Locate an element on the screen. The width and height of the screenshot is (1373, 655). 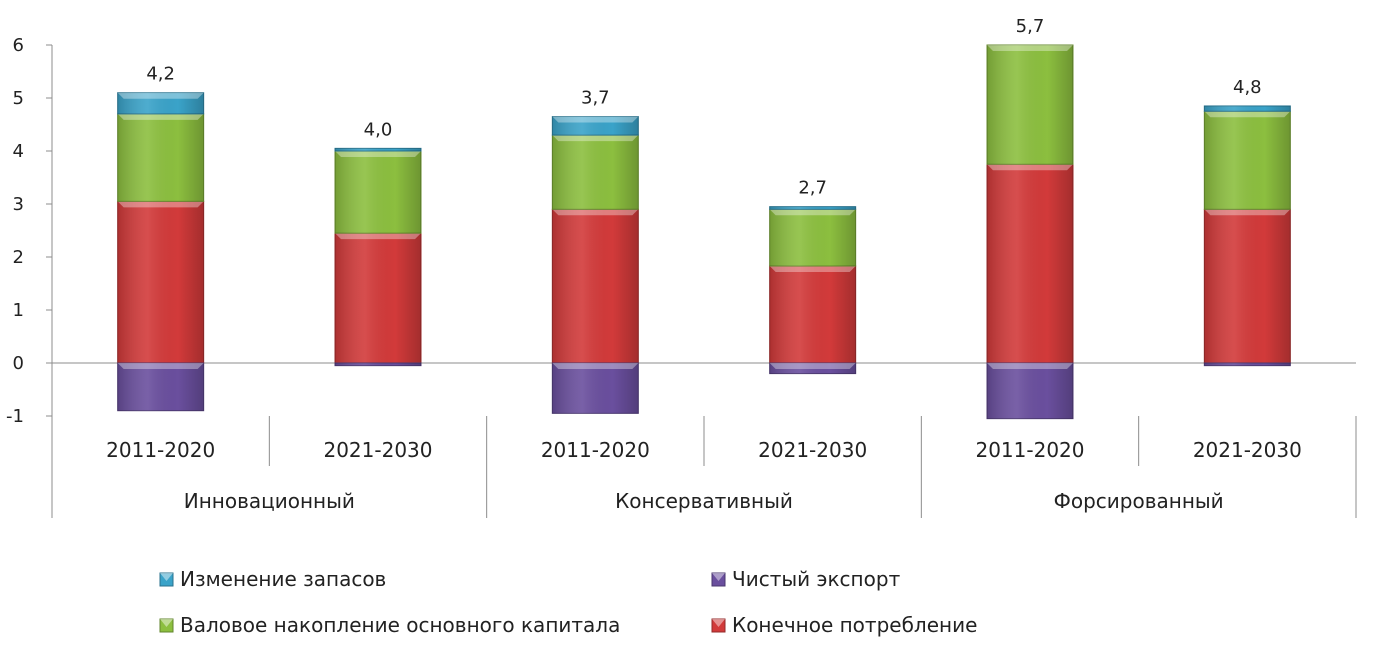
y-tick-label: 2 is located at coordinates (18, 257).